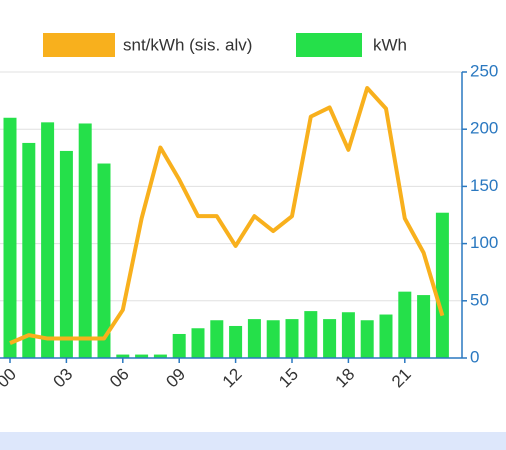  I want to click on y-tick-label: 250, so click(484, 70).